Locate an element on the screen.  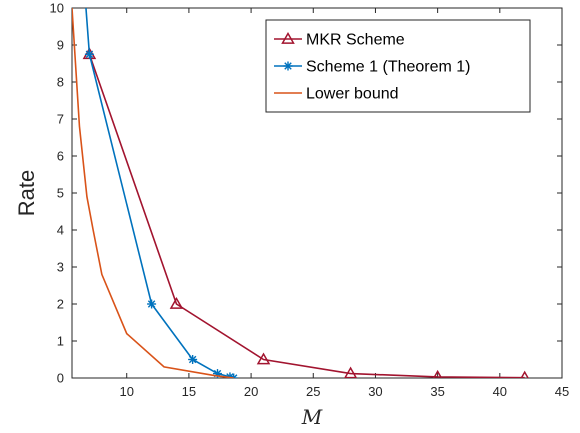
x-tick-label: 40 is located at coordinates (500, 391).